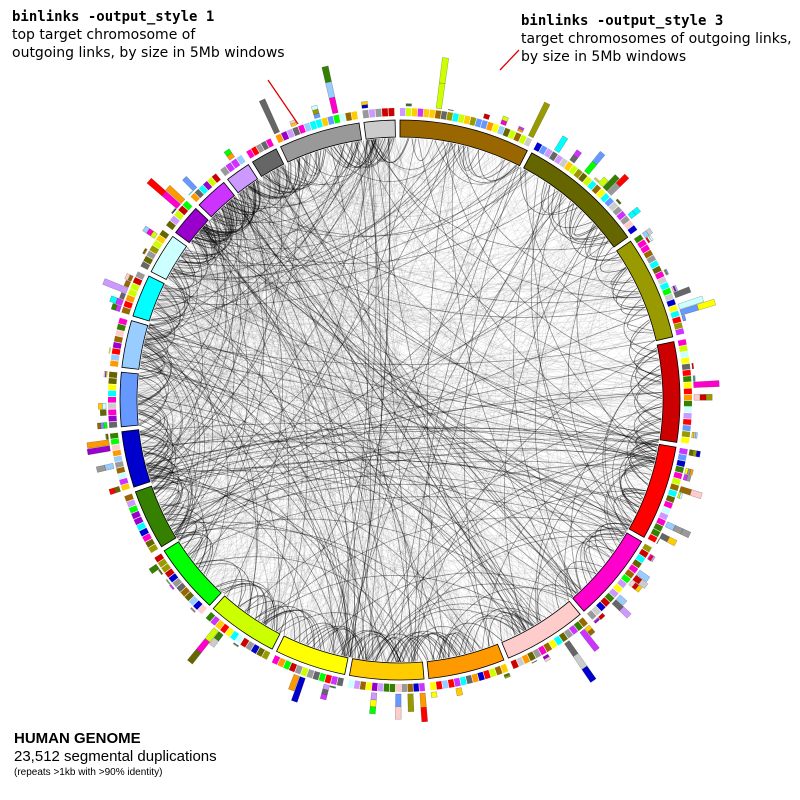 This screenshot has width=800, height=800. Describe the element at coordinates (312, 655) in the screenshot. I see `chromosome-chr10` at that location.